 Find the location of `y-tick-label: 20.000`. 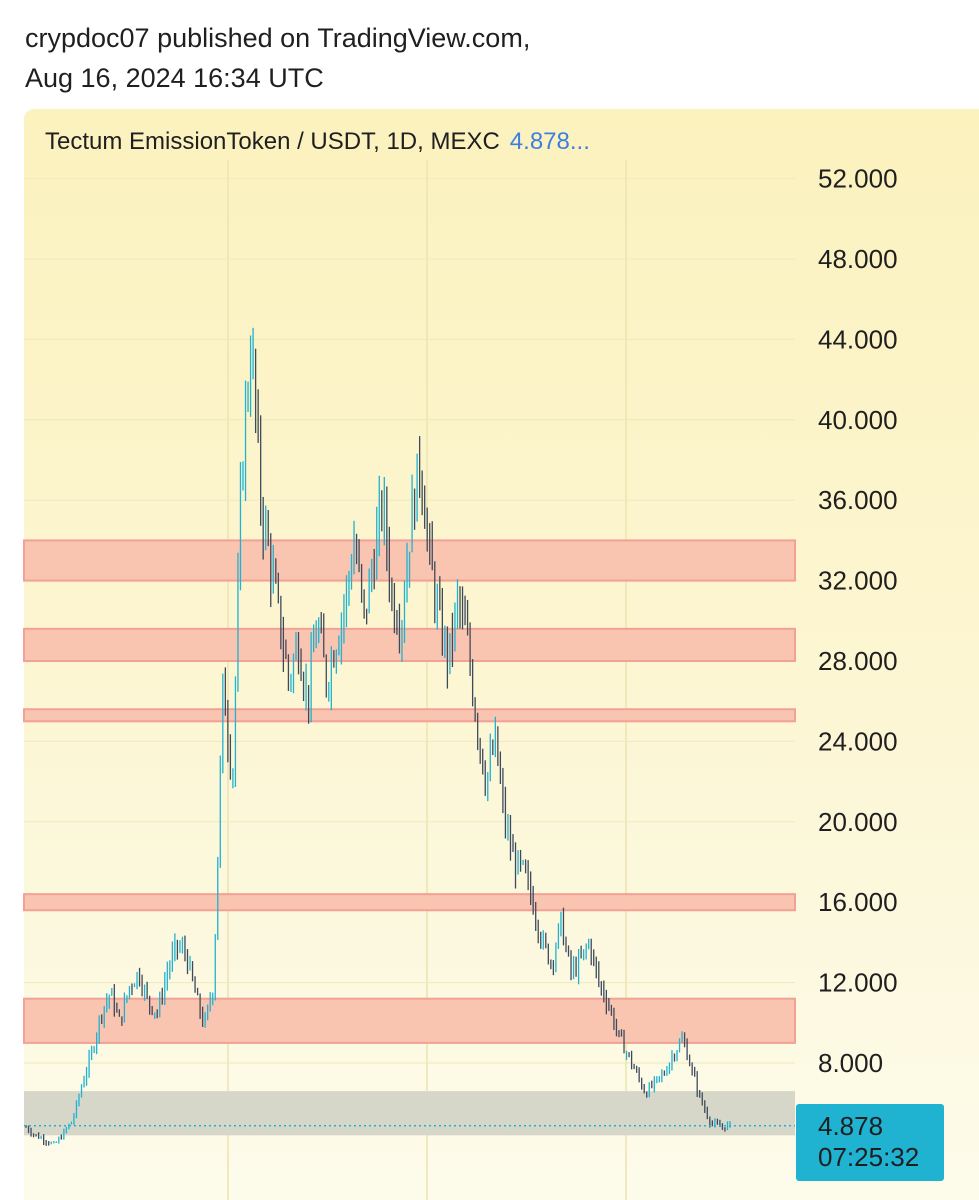

y-tick-label: 20.000 is located at coordinates (858, 822).